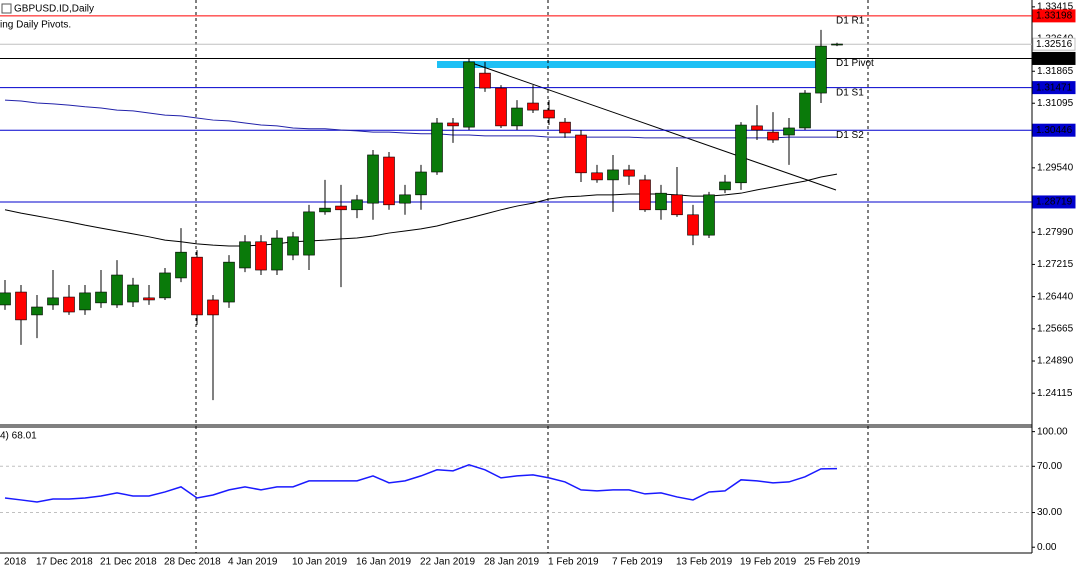 This screenshot has width=1083, height=575. Describe the element at coordinates (64, 562) in the screenshot. I see `x-tick-label: 17 Dec 2018` at that location.